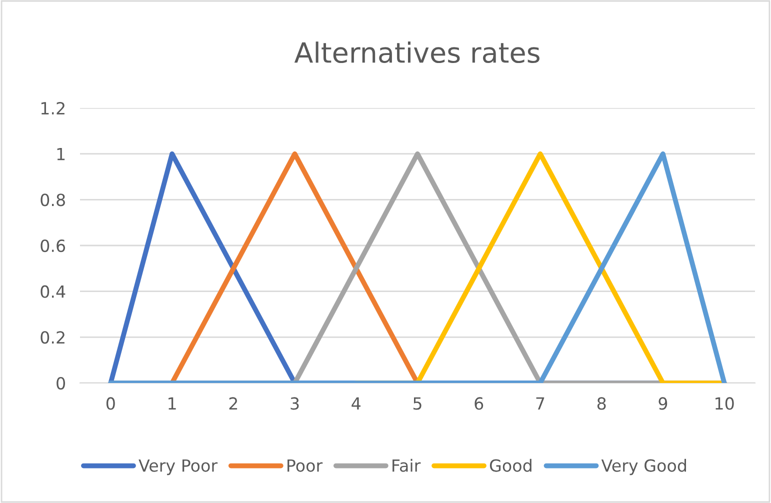  What do you see at coordinates (233, 403) in the screenshot?
I see `x-tick-label: 2` at bounding box center [233, 403].